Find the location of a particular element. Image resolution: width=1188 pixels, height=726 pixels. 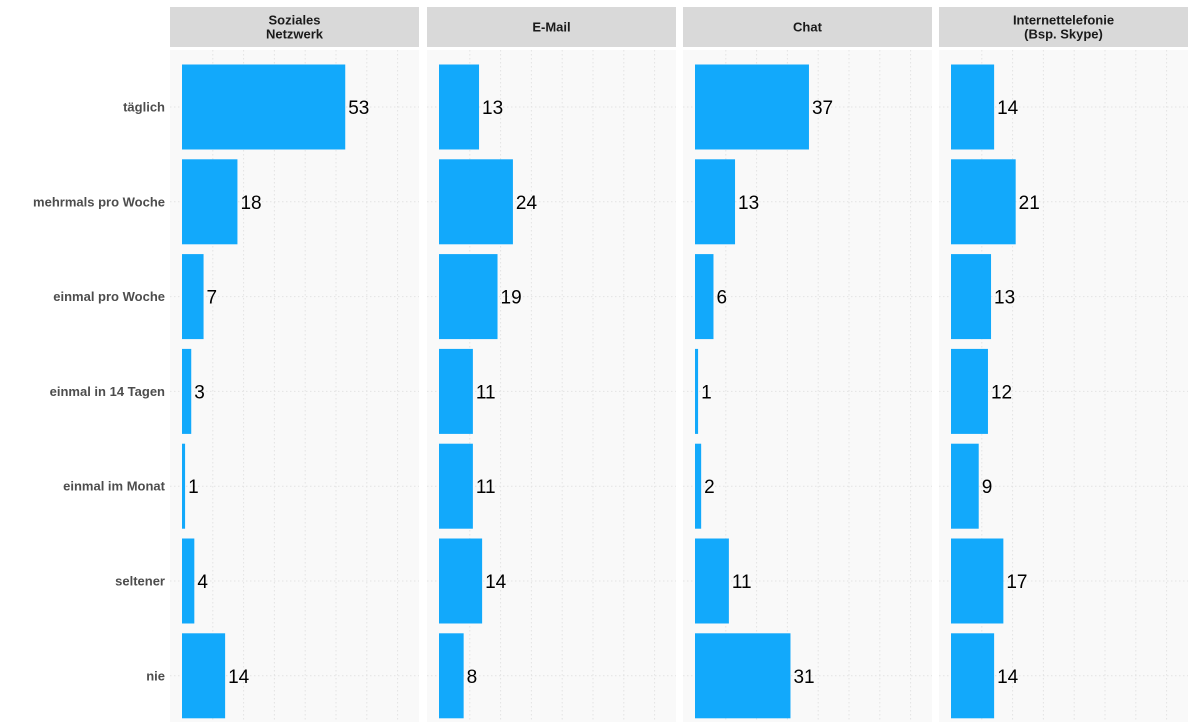

category-label: einmal in 14 Tagen is located at coordinates (107, 391).